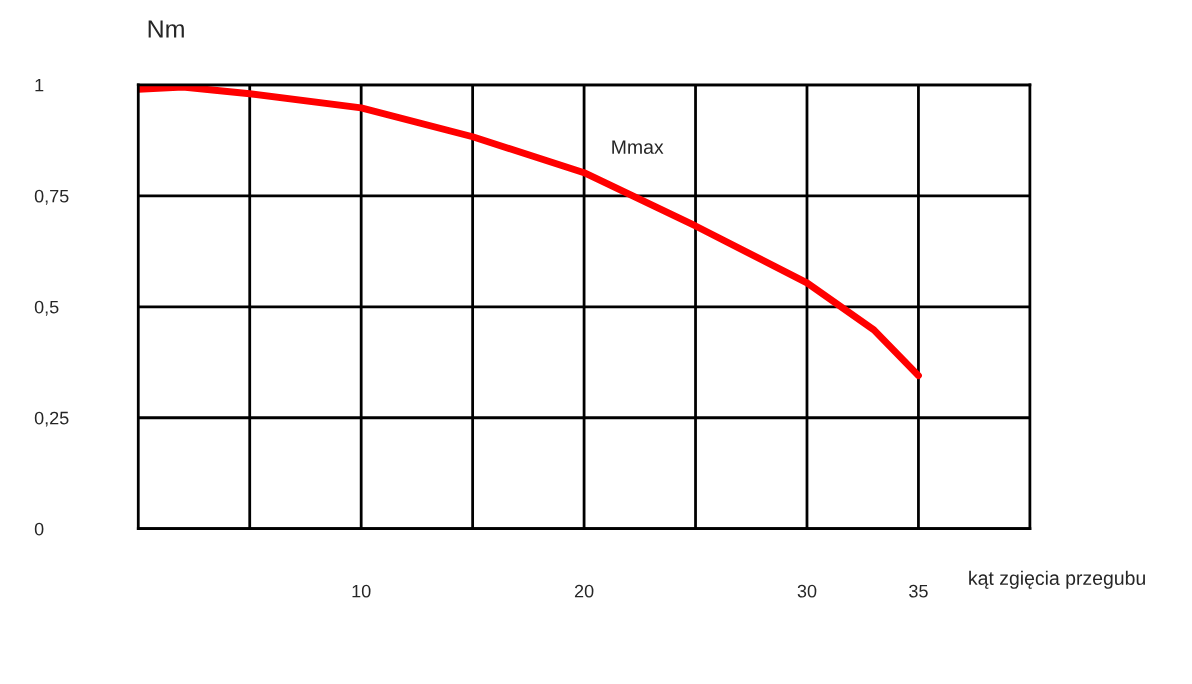 This screenshot has height=684, width=1192. I want to click on x-tick-label: 35, so click(918, 591).